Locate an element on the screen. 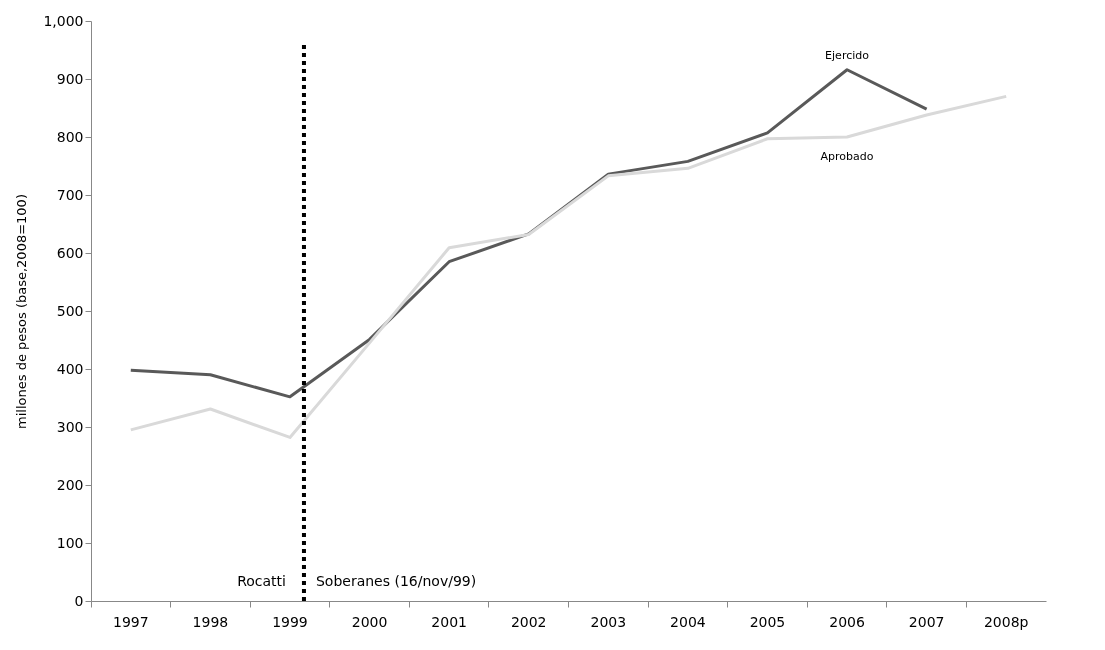  y-tick-label: 200 is located at coordinates (70, 484).